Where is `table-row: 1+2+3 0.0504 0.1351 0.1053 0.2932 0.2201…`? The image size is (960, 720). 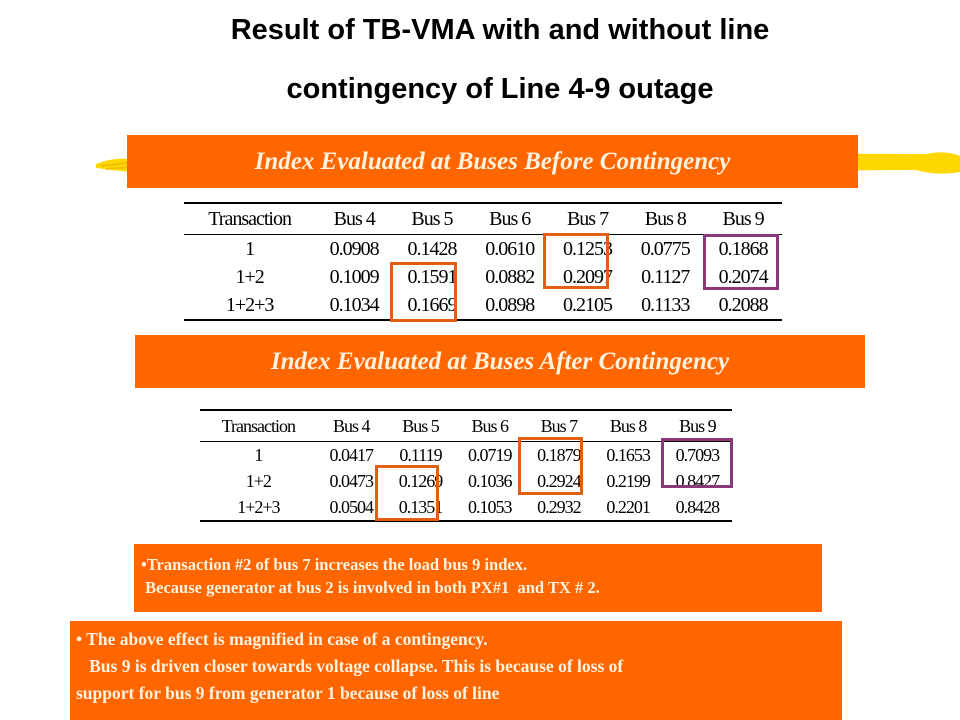 table-row: 1+2+3 0.0504 0.1351 0.1053 0.2932 0.2201… is located at coordinates (466, 507).